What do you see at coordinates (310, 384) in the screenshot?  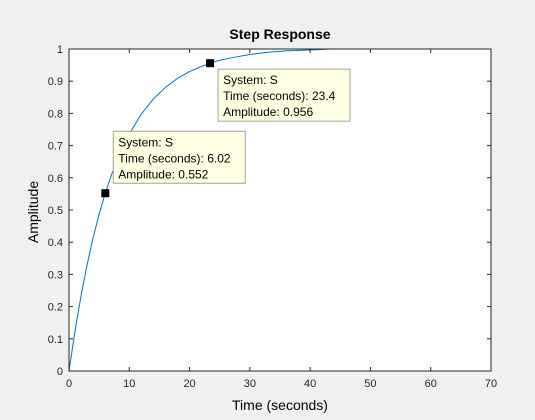 I see `x-tick-label: 40` at bounding box center [310, 384].